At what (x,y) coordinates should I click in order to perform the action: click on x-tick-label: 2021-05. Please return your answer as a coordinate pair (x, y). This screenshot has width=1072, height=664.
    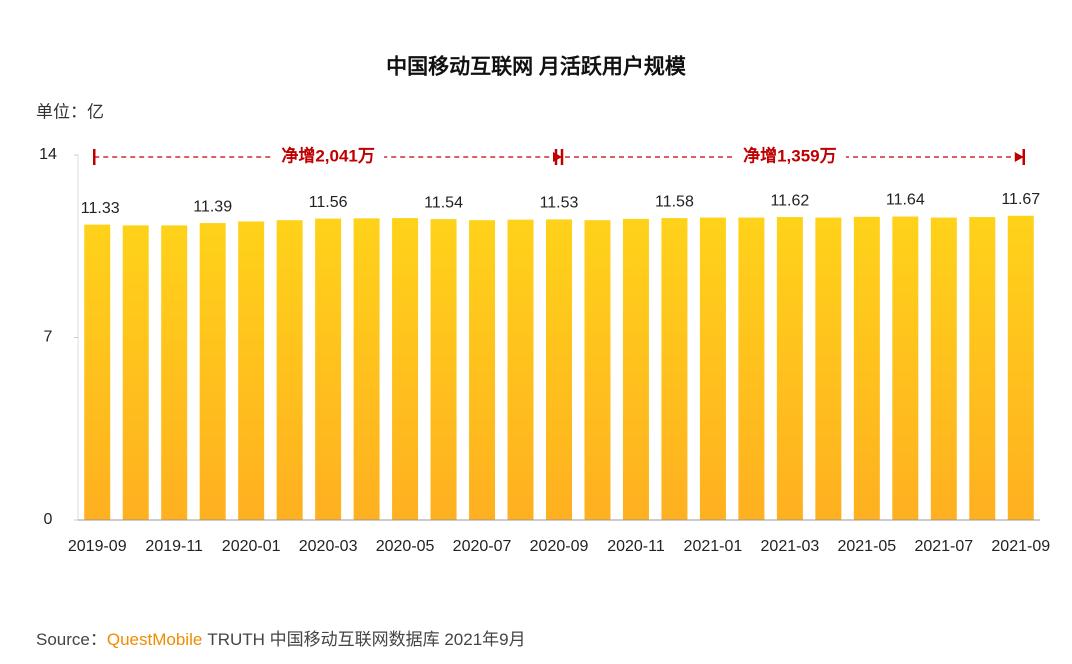
    Looking at the image, I should click on (866, 546).